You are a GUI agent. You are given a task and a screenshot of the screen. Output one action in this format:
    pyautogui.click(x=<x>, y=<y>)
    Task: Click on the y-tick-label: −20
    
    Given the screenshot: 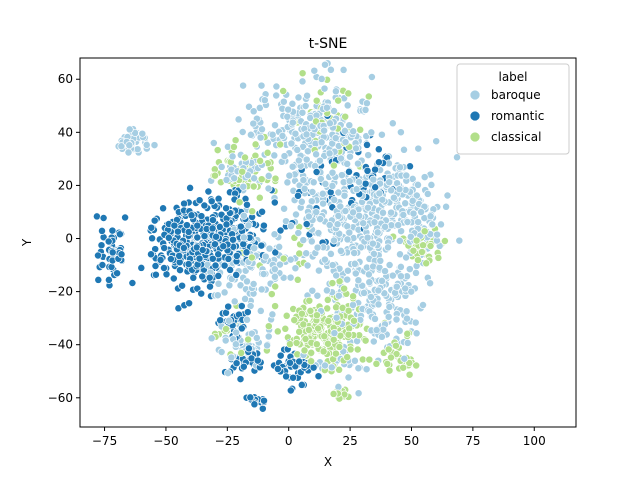 What is the action you would take?
    pyautogui.click(x=60, y=292)
    